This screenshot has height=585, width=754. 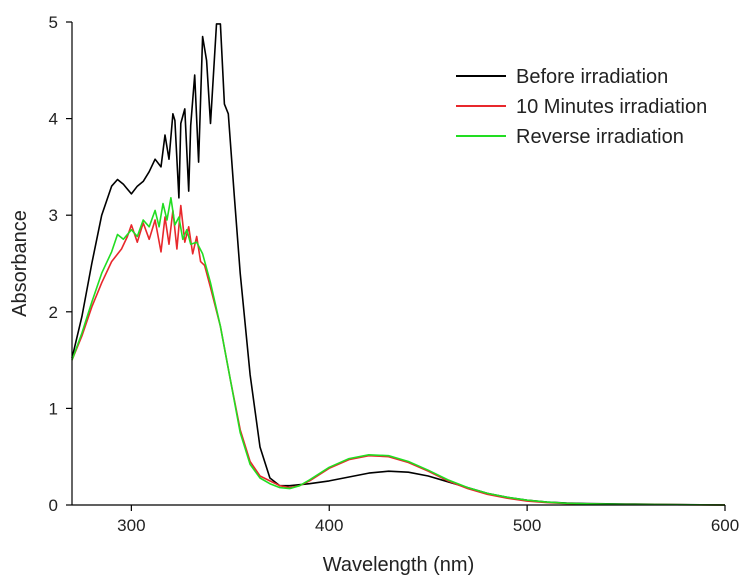 I want to click on y-tick-label: 1, so click(x=53, y=408).